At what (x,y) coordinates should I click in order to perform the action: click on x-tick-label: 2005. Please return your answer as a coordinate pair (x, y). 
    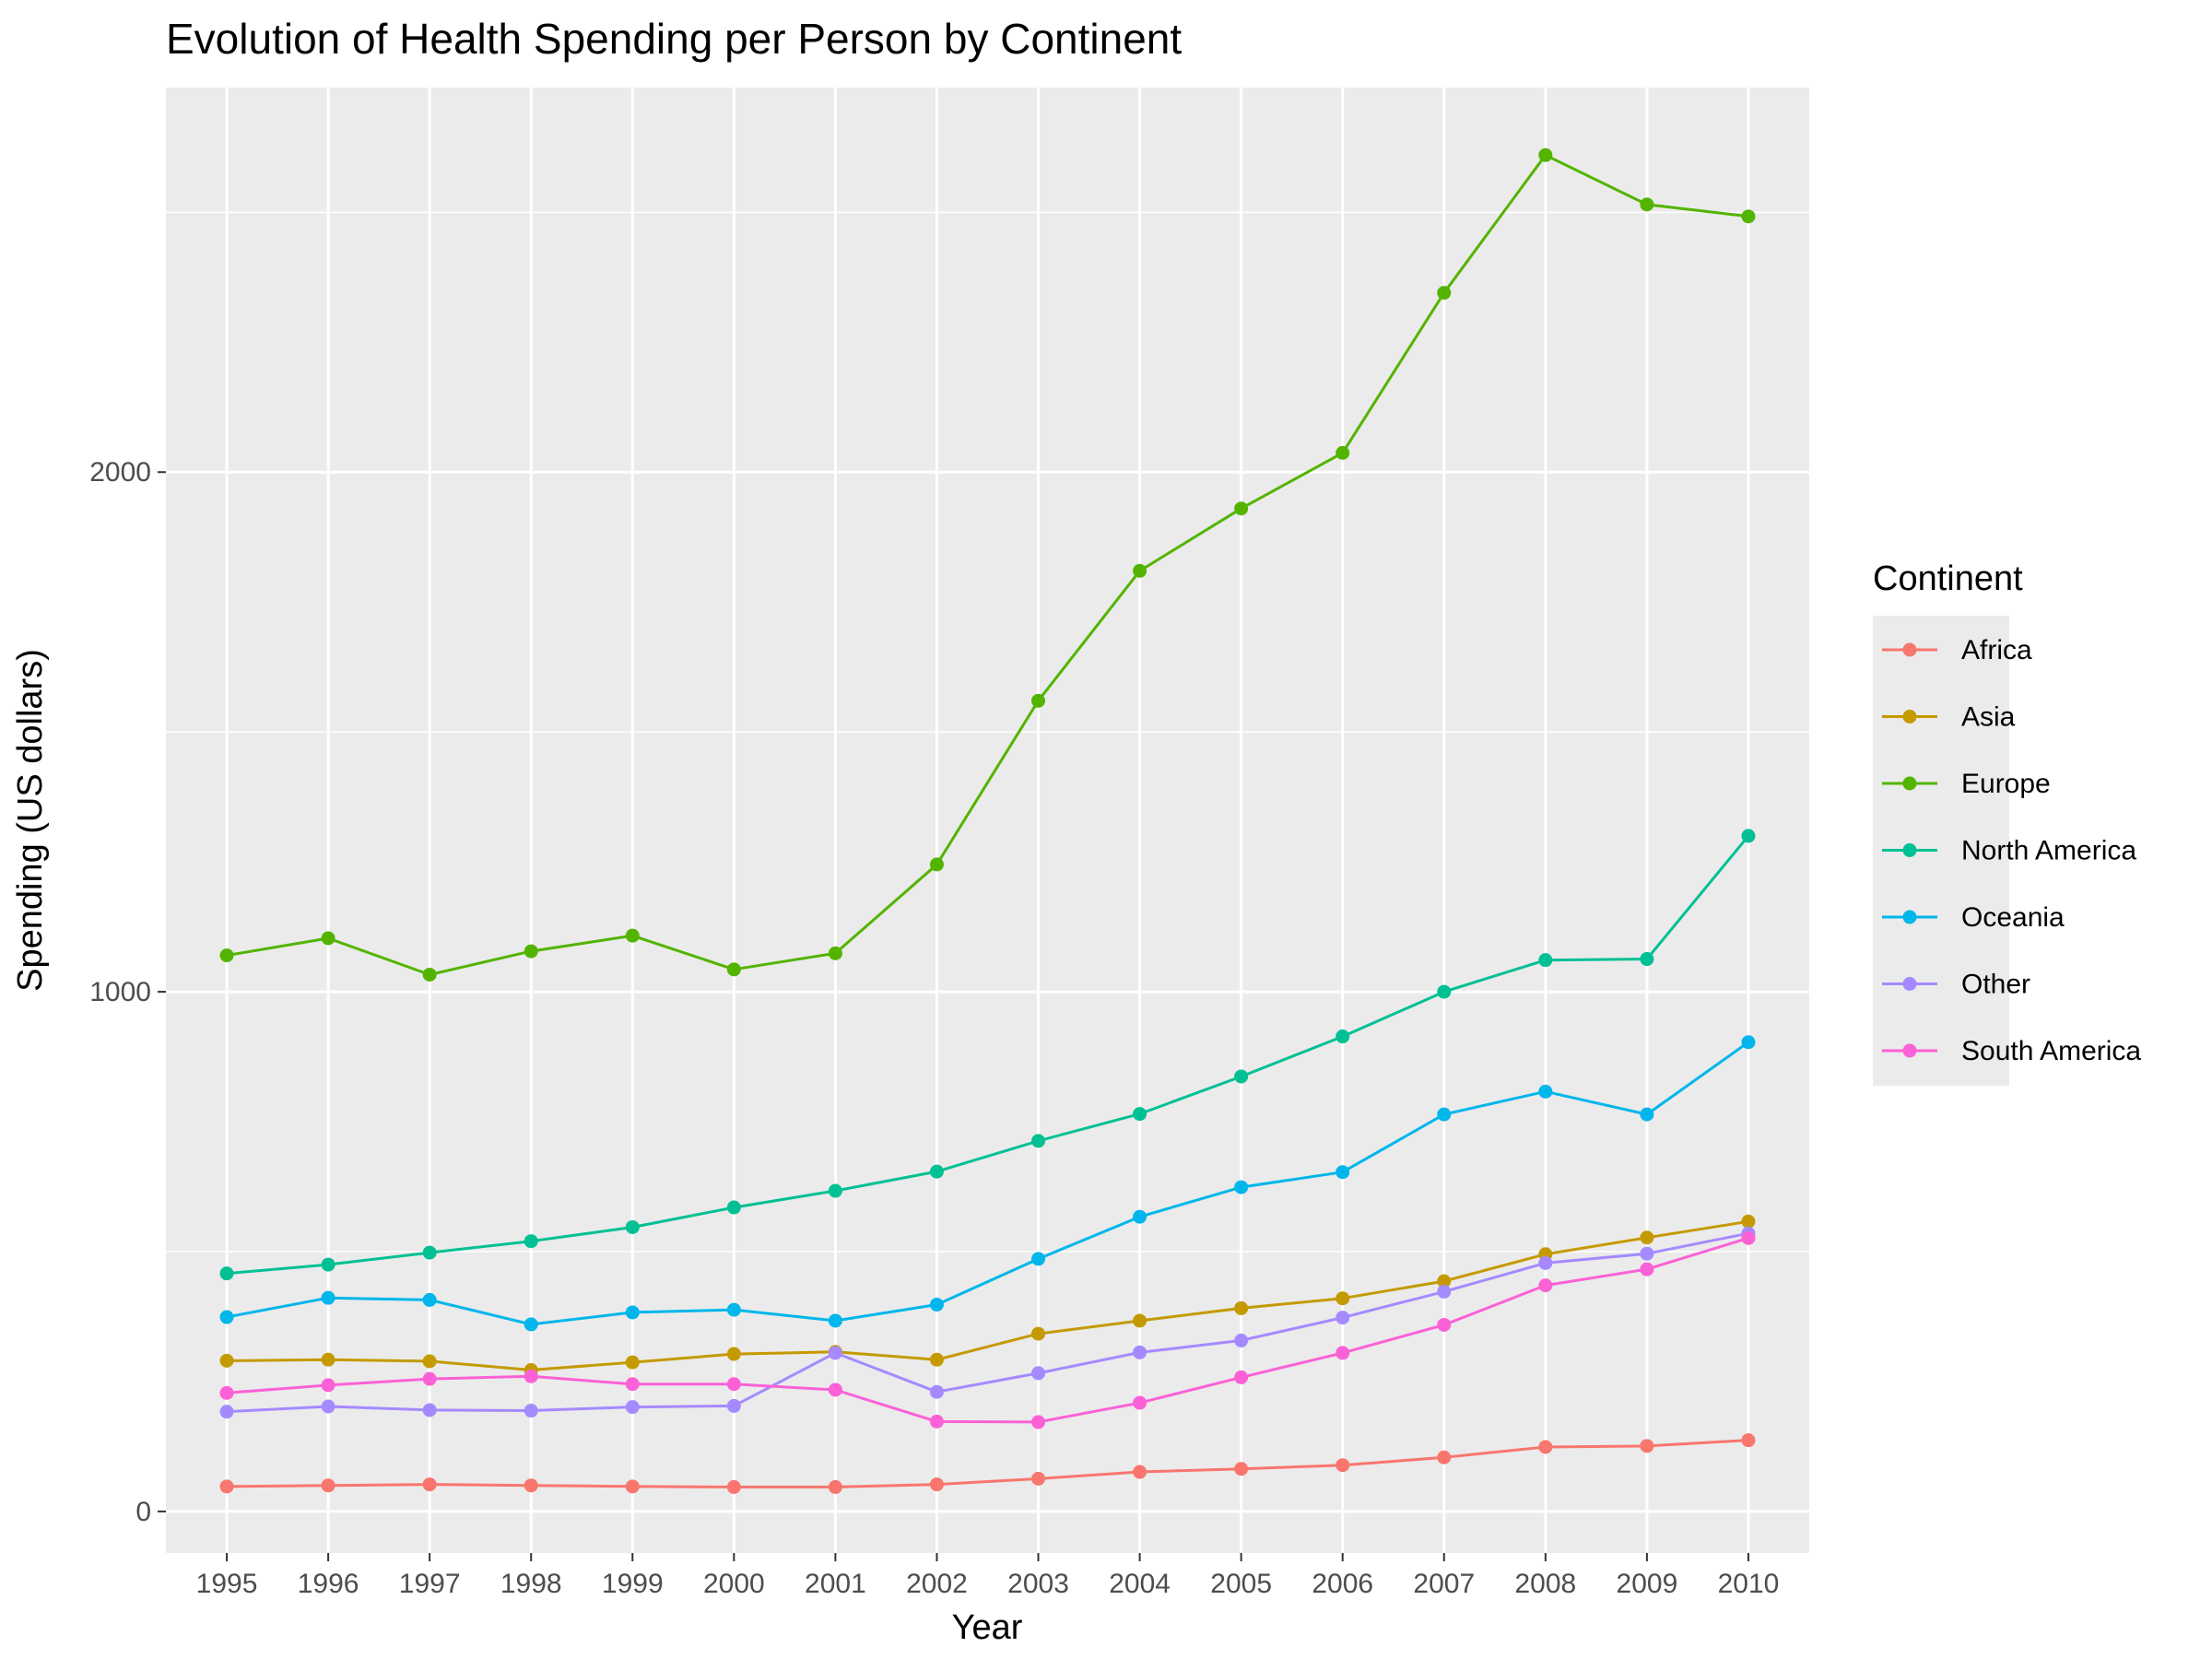
    Looking at the image, I should click on (1241, 1584).